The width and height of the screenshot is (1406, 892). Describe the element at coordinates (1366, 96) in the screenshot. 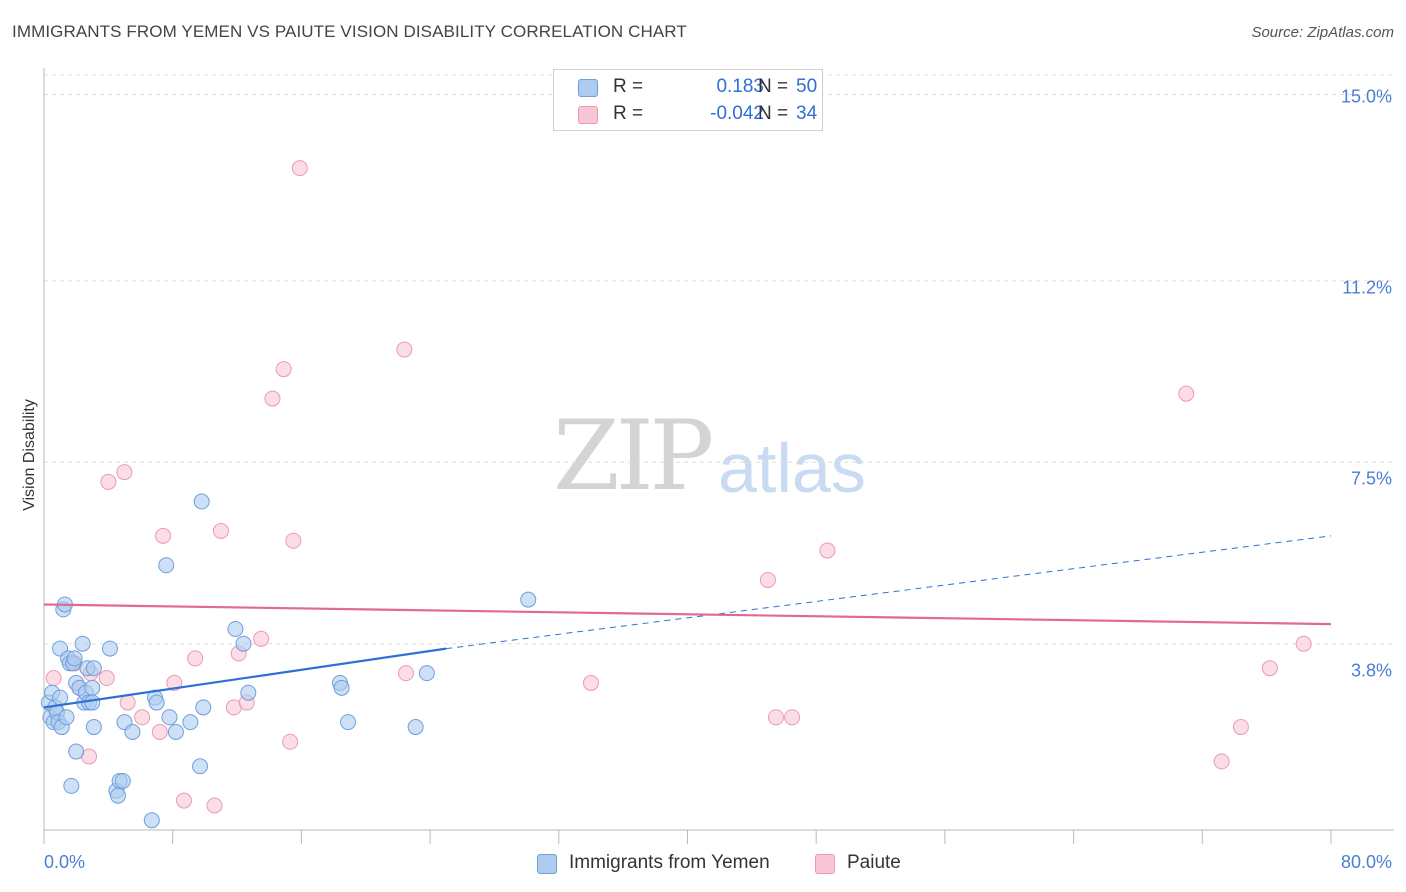

I see `y-tick-label: 15.0%` at that location.